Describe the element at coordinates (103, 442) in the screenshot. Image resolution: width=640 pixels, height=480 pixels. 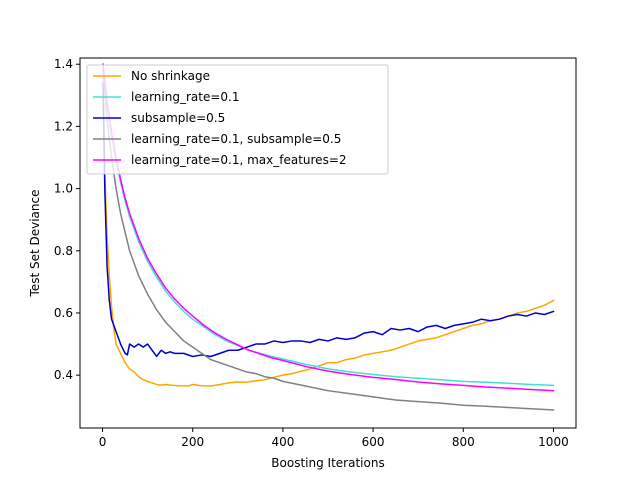
I see `x-tick-label: 0` at that location.